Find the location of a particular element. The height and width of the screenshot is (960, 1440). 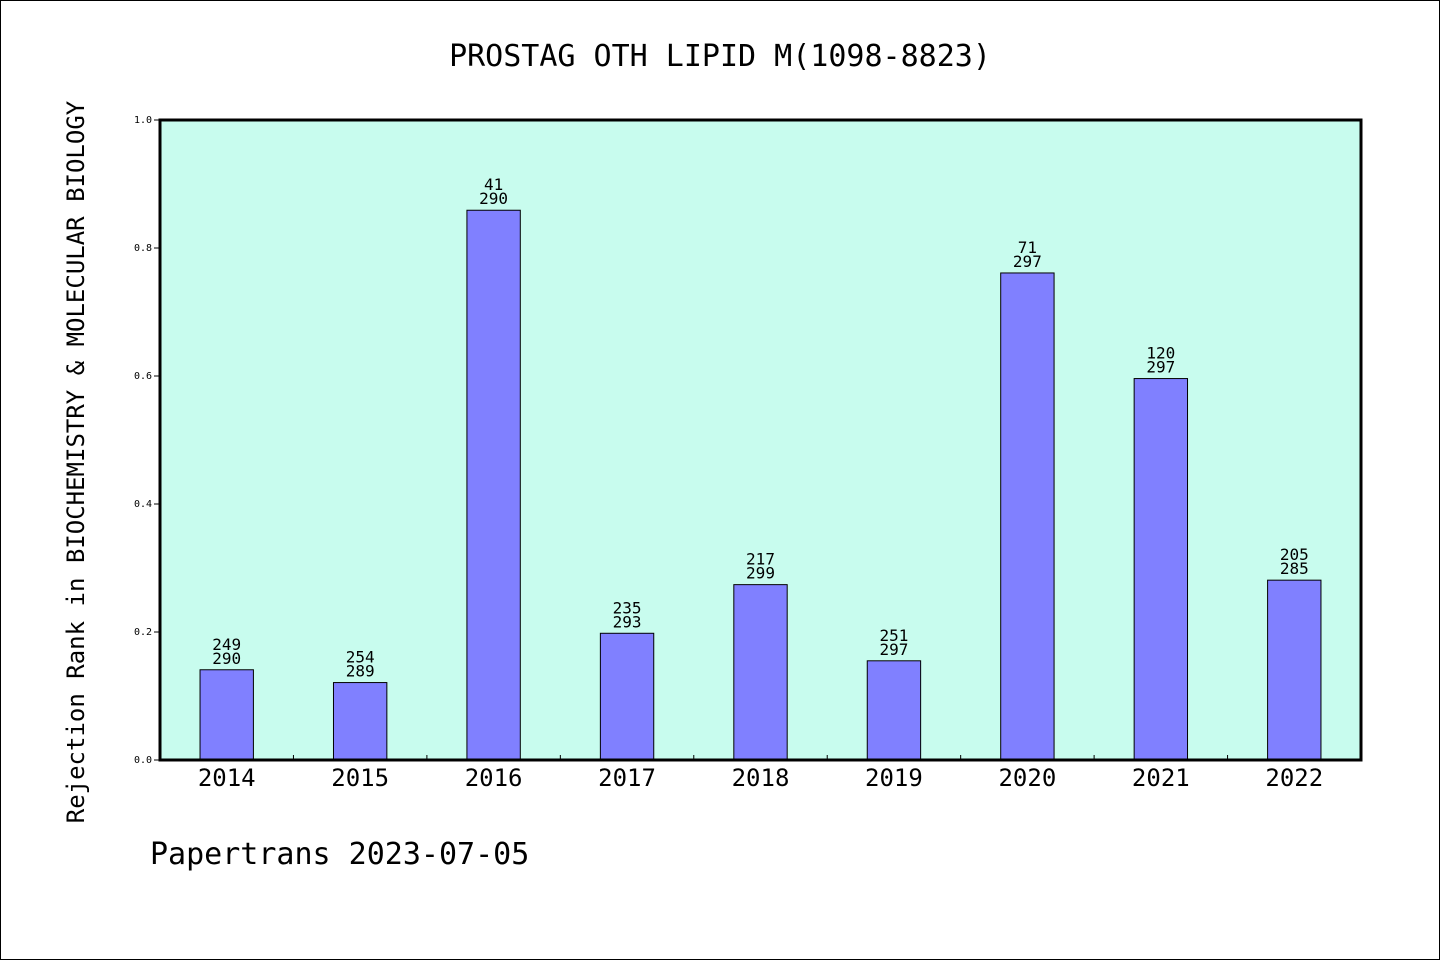

x-tick-label: 2020 is located at coordinates (1027, 778).